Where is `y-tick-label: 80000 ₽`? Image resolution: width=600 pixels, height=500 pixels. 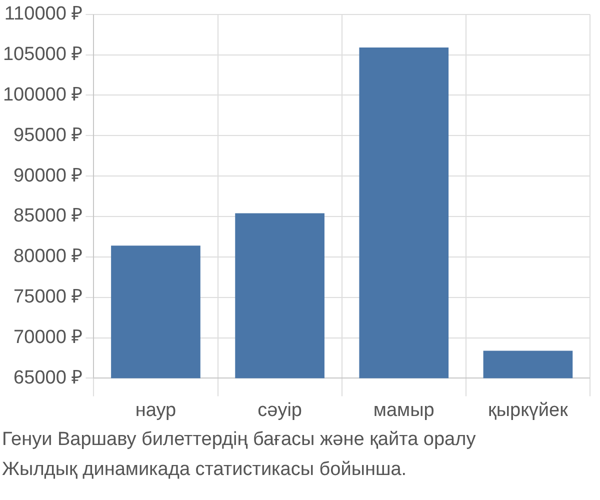 y-tick-label: 80000 ₽ is located at coordinates (48, 257).